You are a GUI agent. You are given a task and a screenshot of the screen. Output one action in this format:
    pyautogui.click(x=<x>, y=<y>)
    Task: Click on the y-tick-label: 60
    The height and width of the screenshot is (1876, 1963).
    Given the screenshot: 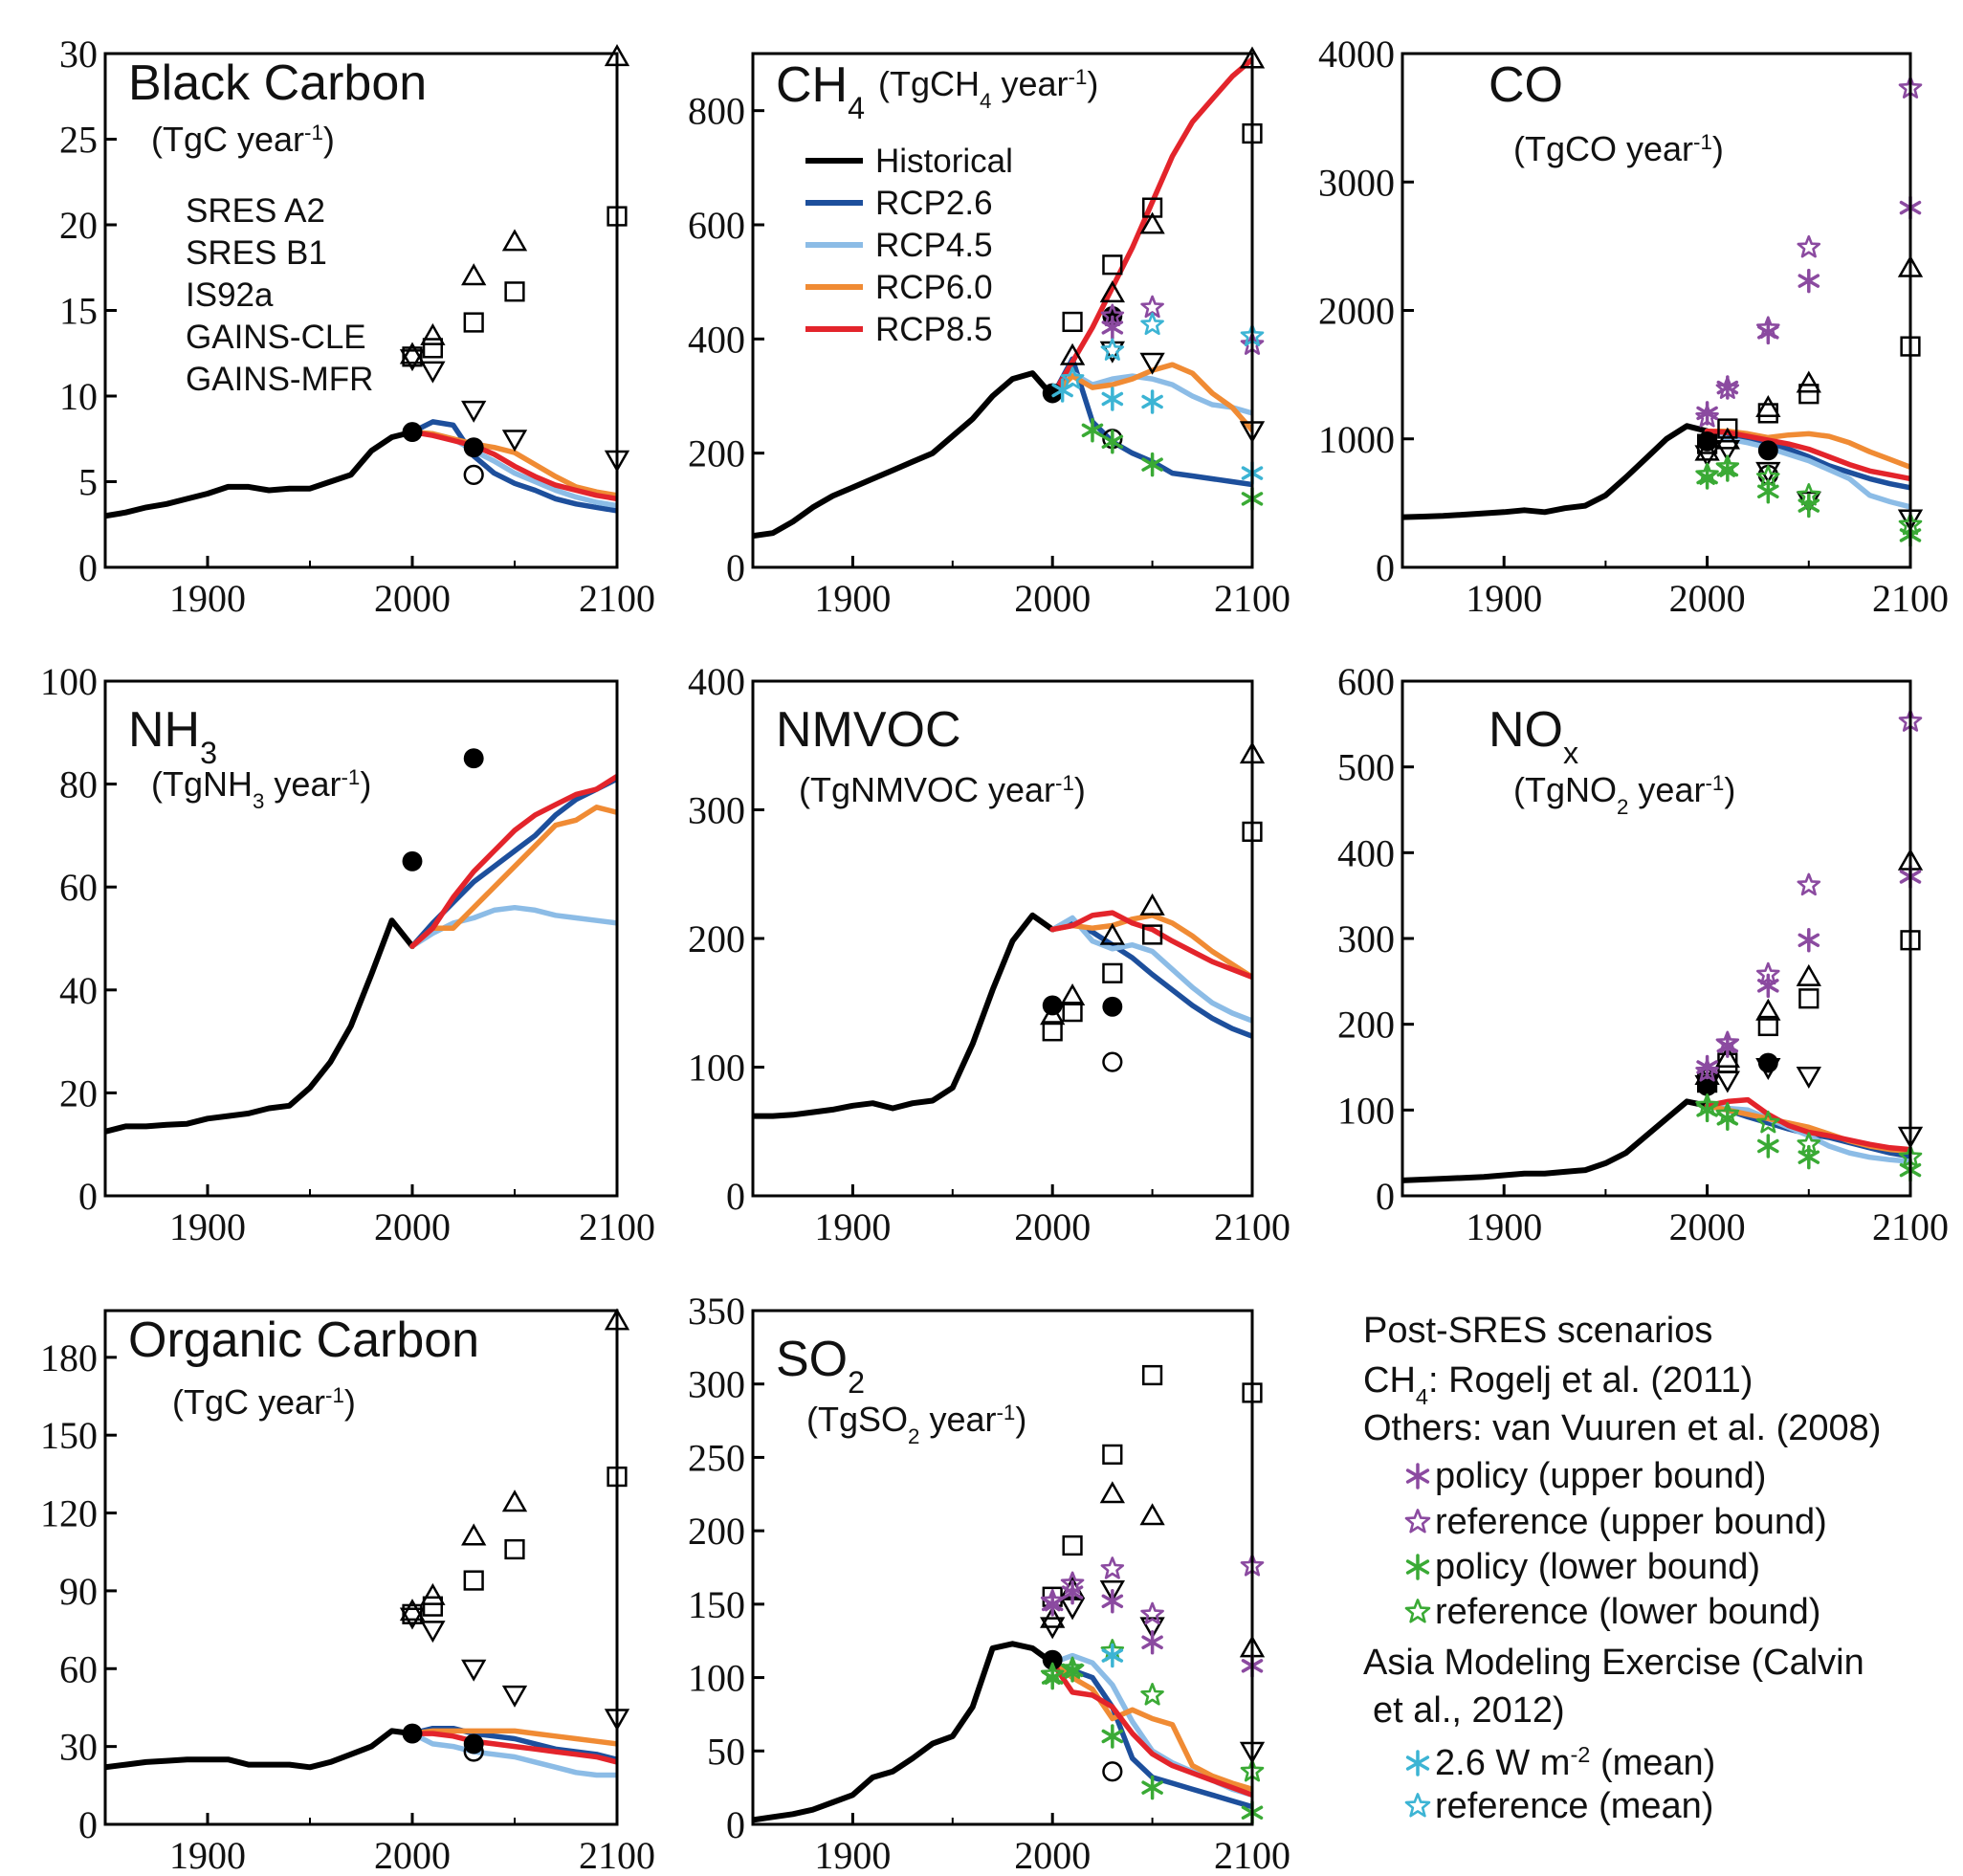 What is the action you would take?
    pyautogui.click(x=78, y=1668)
    